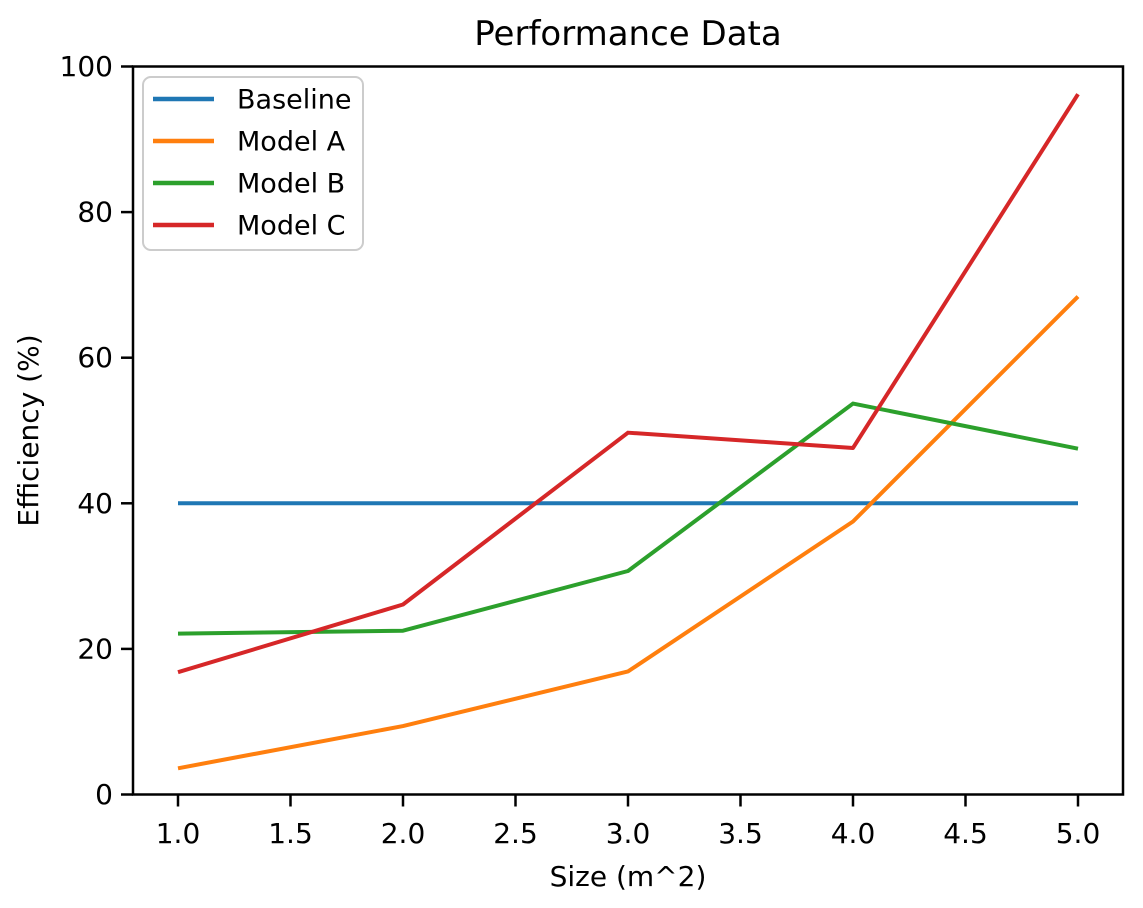 This screenshot has width=1143, height=908. Describe the element at coordinates (290, 833) in the screenshot. I see `x-tick-label: 1.5` at that location.